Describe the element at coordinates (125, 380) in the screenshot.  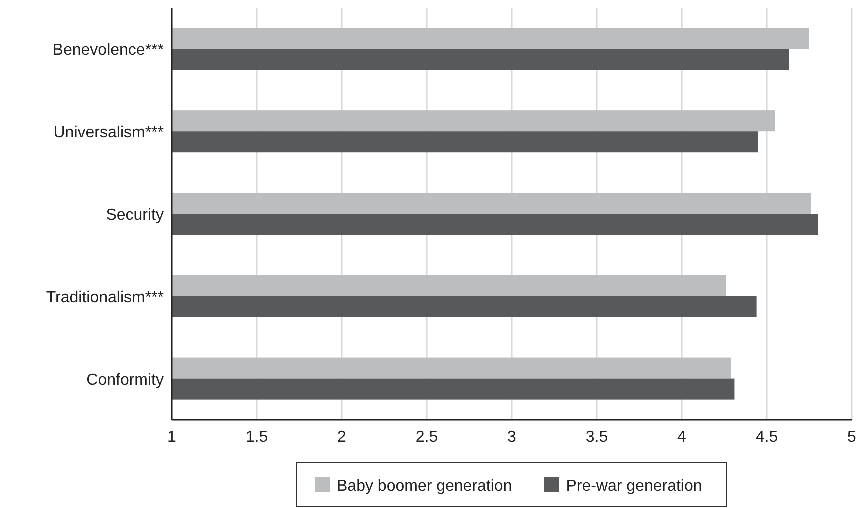
I see `y-tick-label: Conformity` at that location.